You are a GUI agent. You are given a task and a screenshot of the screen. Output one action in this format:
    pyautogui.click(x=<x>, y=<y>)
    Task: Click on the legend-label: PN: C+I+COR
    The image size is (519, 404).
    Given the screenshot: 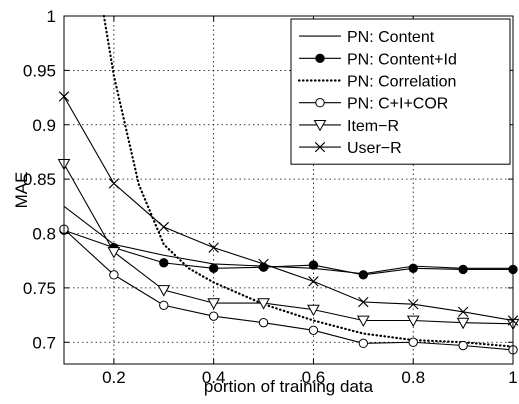 What is the action you would take?
    pyautogui.click(x=397, y=104)
    